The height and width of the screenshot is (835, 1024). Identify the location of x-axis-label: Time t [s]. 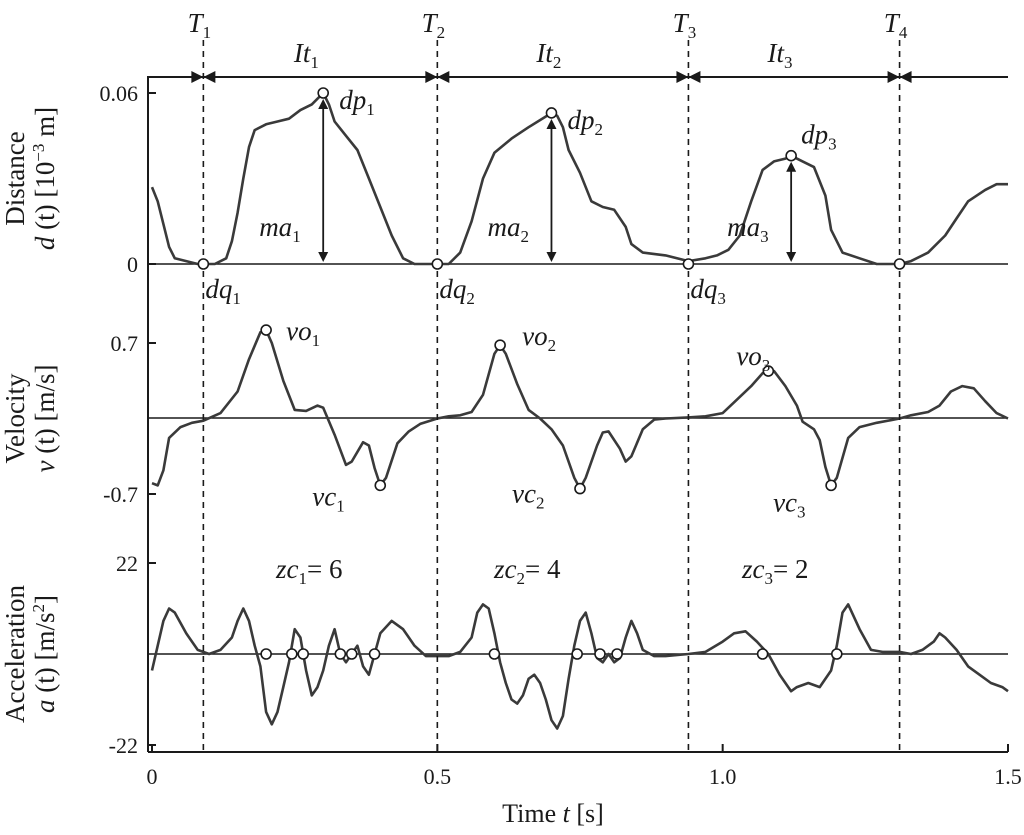
(553, 813).